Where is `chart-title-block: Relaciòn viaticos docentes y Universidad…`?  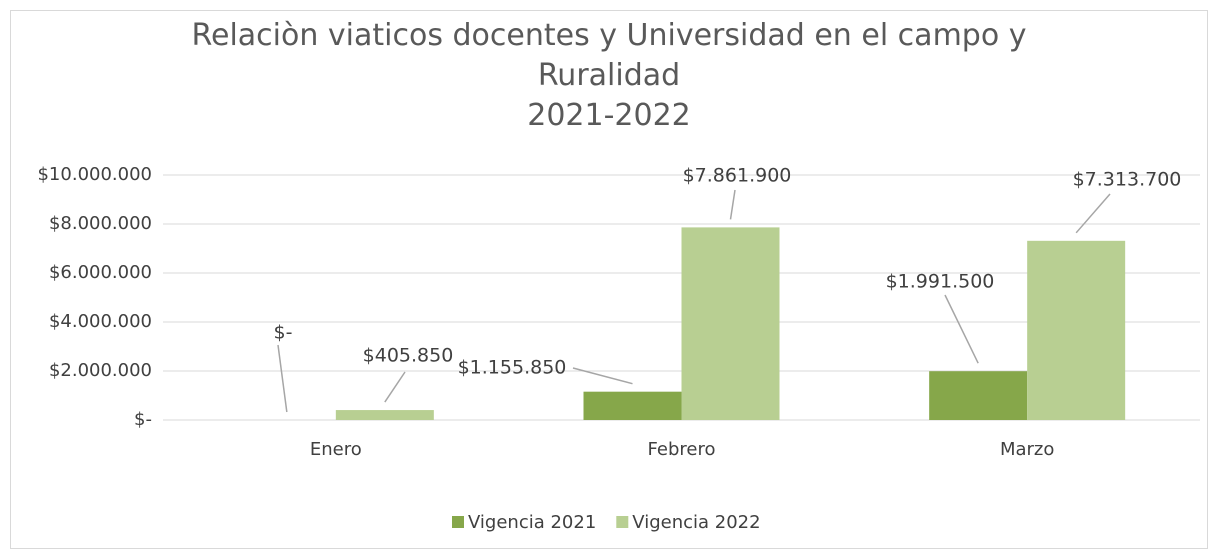 chart-title-block: Relaciòn viaticos docentes y Universidad… is located at coordinates (609, 76).